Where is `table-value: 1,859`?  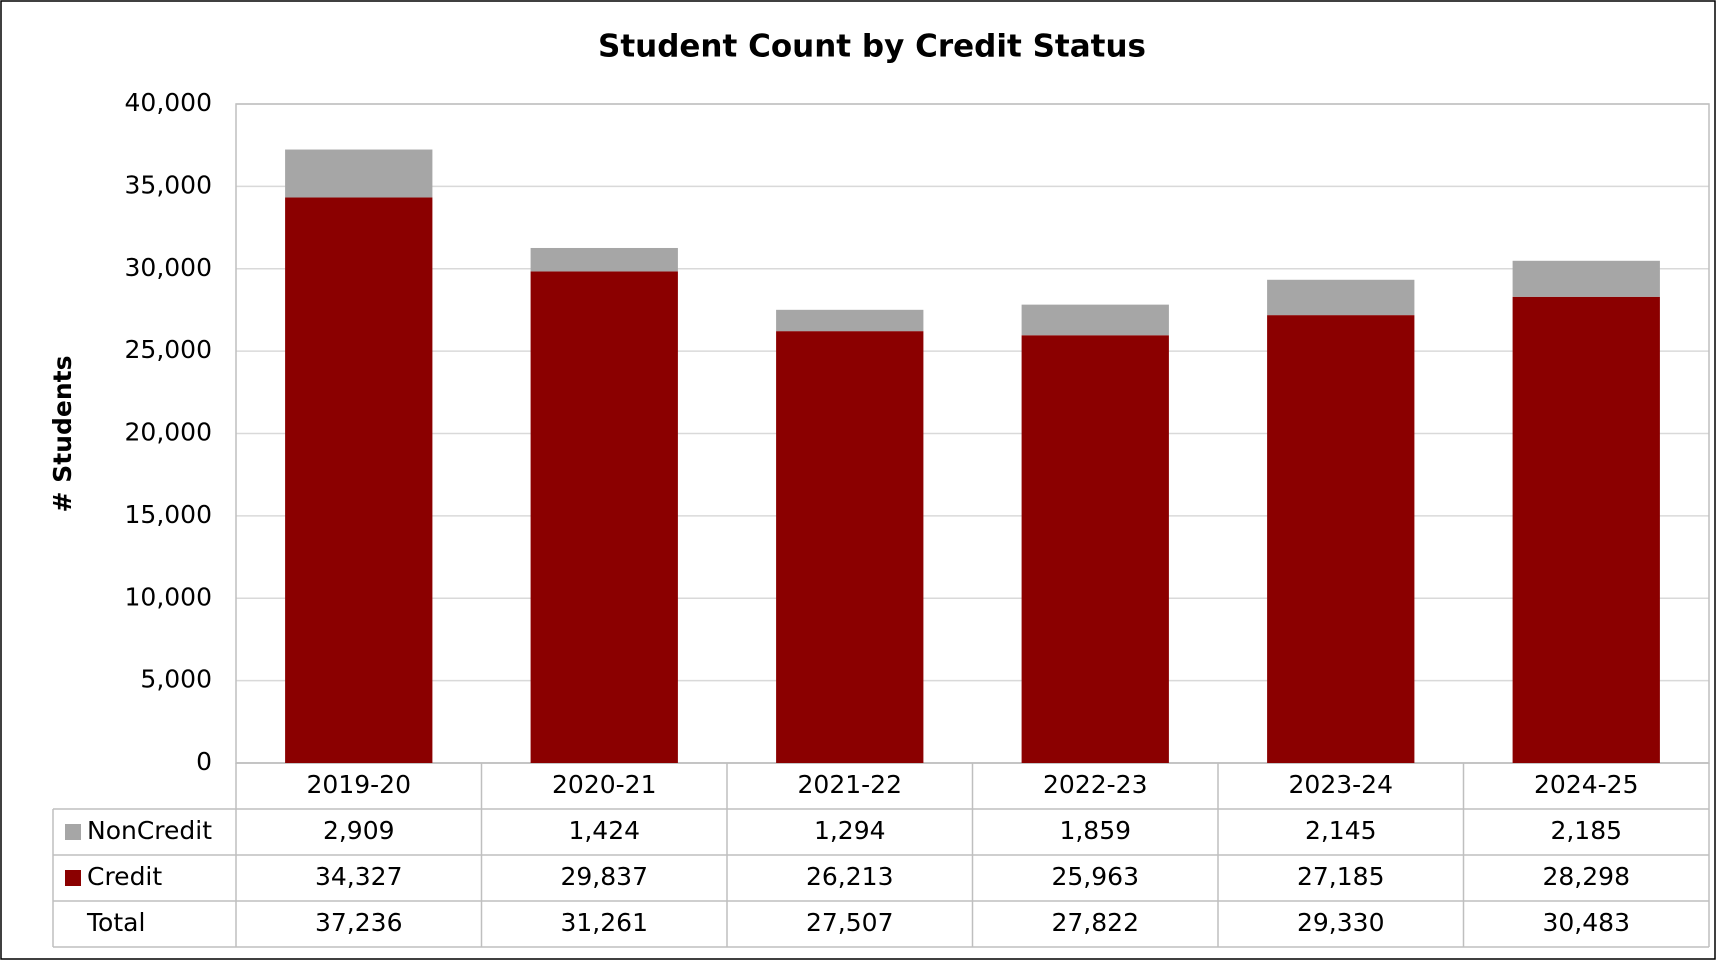
table-value: 1,859 is located at coordinates (1095, 830).